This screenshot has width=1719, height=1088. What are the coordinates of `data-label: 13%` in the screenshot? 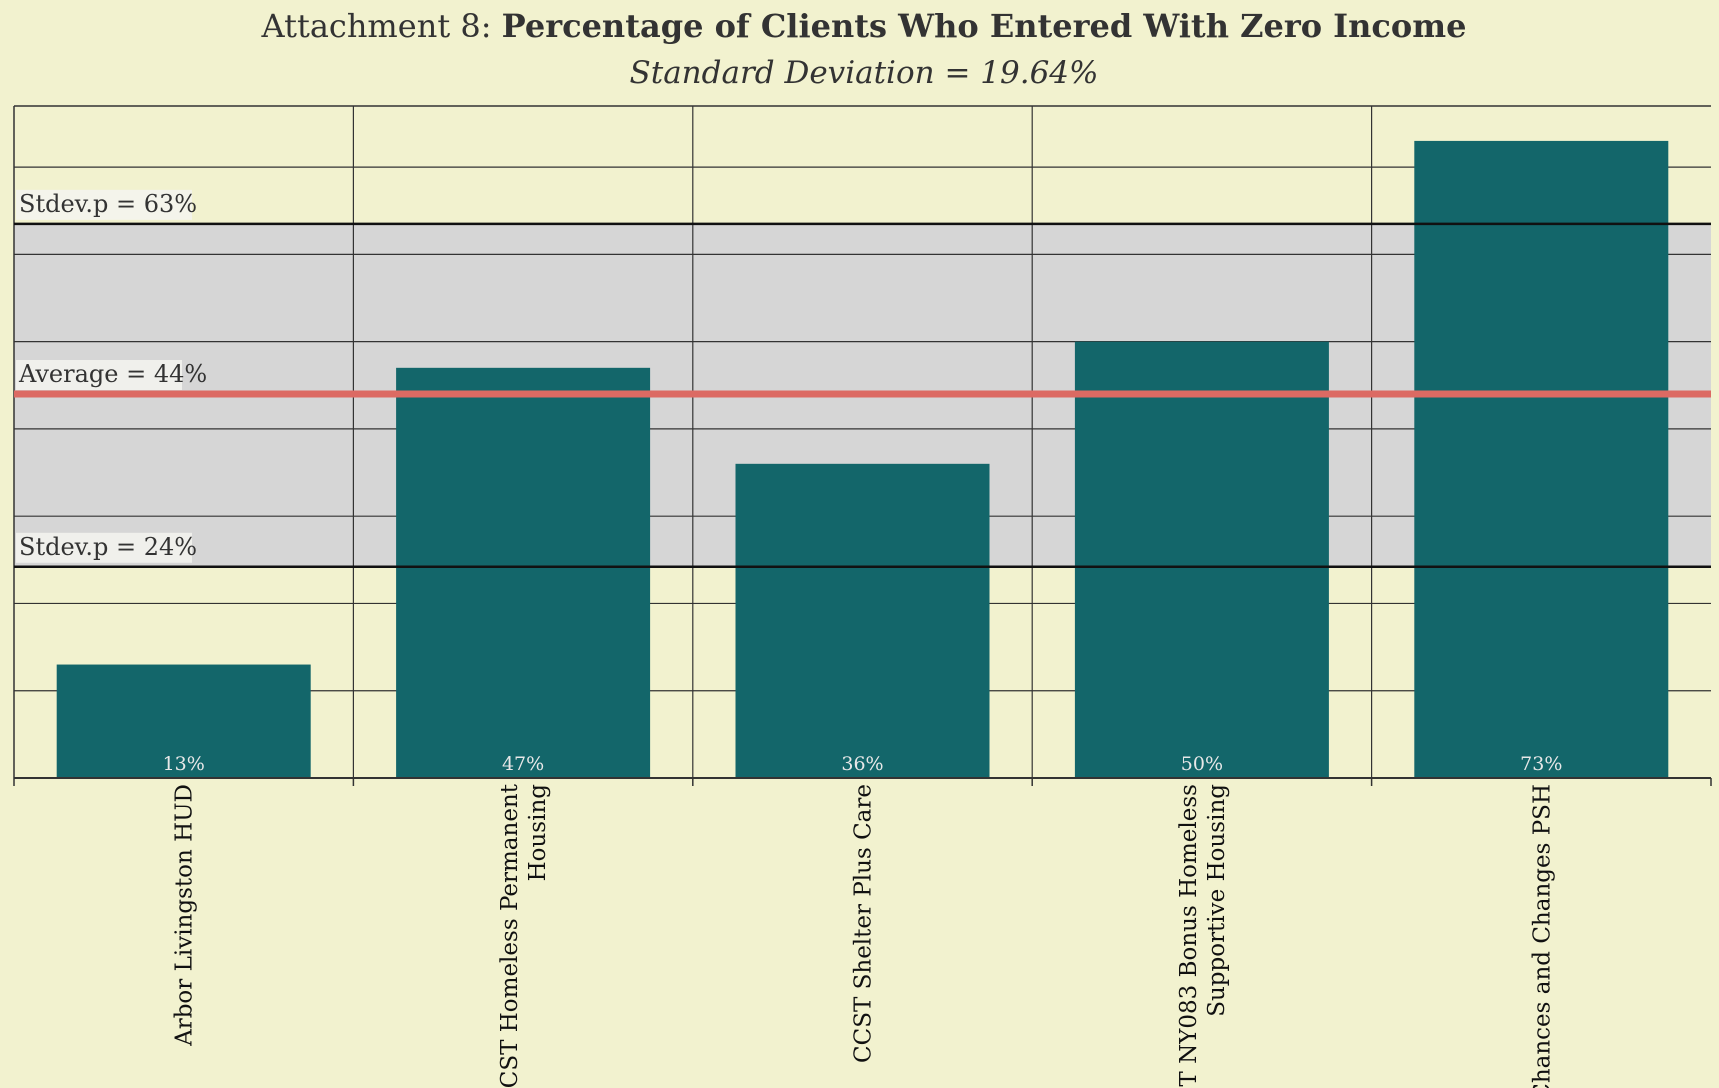 It's located at (184, 764).